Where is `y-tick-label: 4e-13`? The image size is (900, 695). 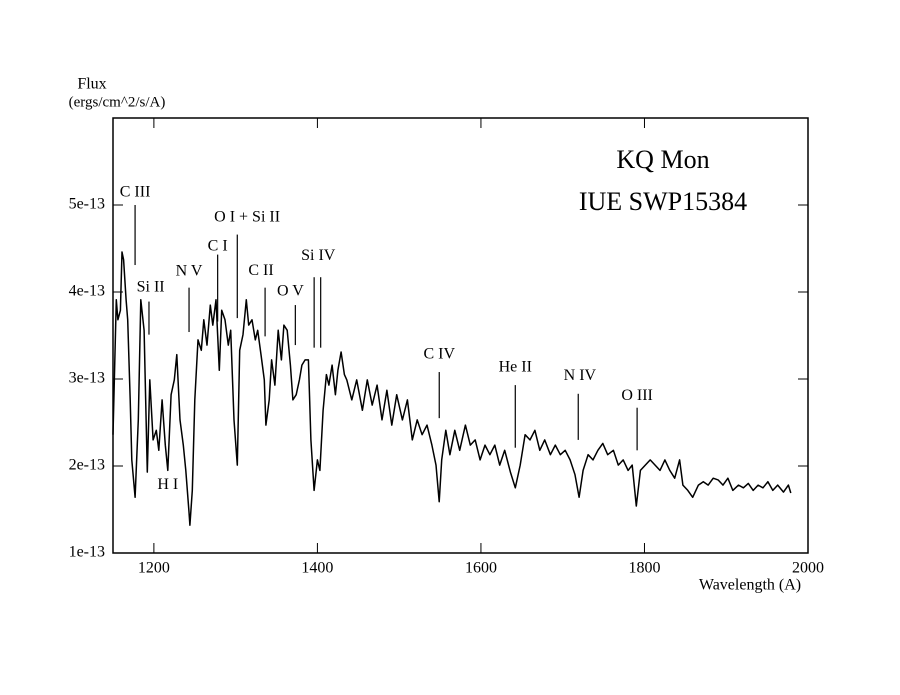 y-tick-label: 4e-13 is located at coordinates (87, 291).